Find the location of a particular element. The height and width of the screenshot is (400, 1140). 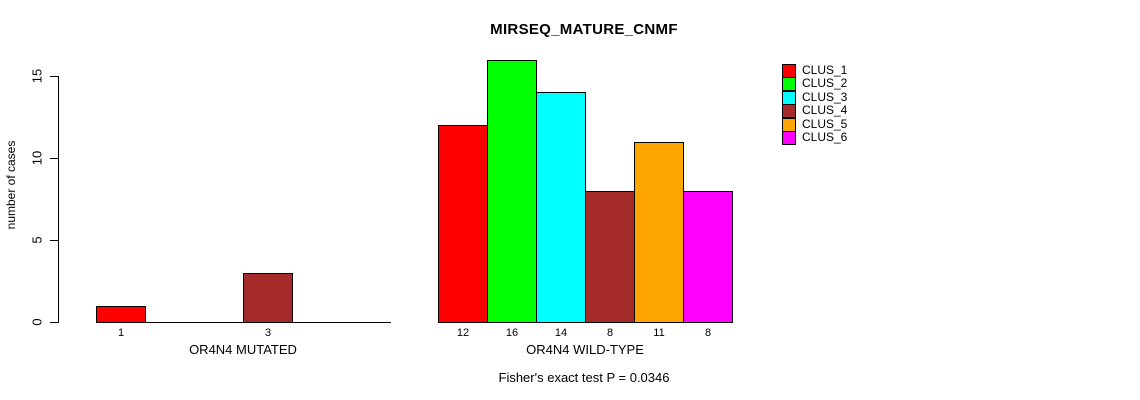

legend-label: CLUS_6 is located at coordinates (825, 137).